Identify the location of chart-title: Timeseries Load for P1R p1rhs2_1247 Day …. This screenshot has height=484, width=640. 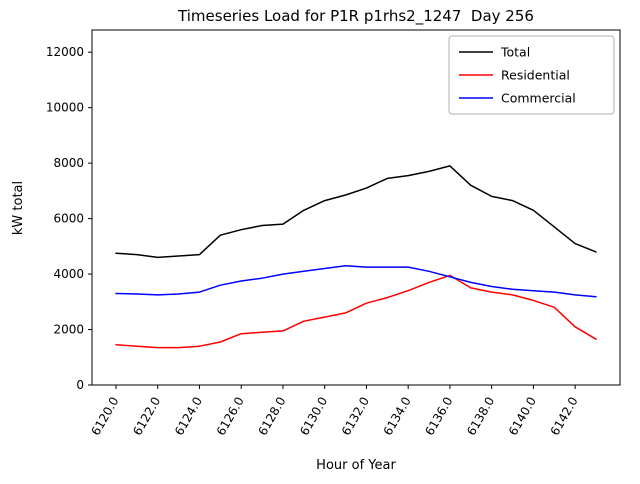
(355, 16).